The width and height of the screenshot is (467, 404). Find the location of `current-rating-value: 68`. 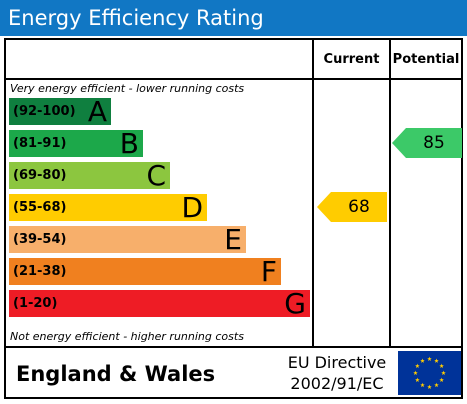

current-rating-value: 68 is located at coordinates (359, 207).